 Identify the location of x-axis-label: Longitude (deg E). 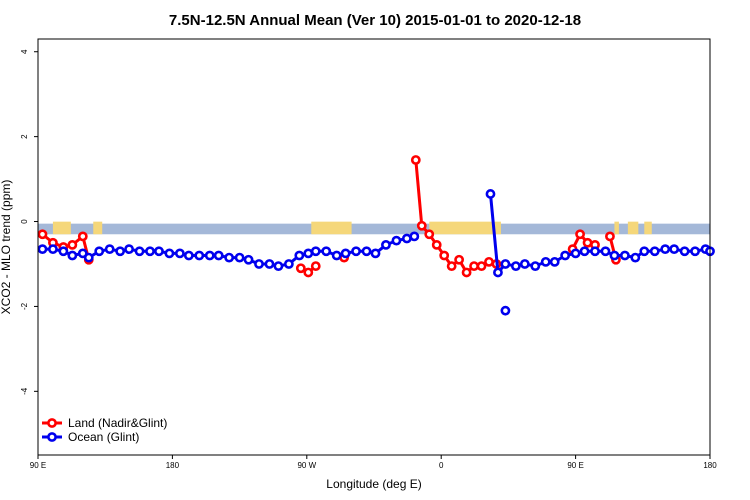
(373, 484).